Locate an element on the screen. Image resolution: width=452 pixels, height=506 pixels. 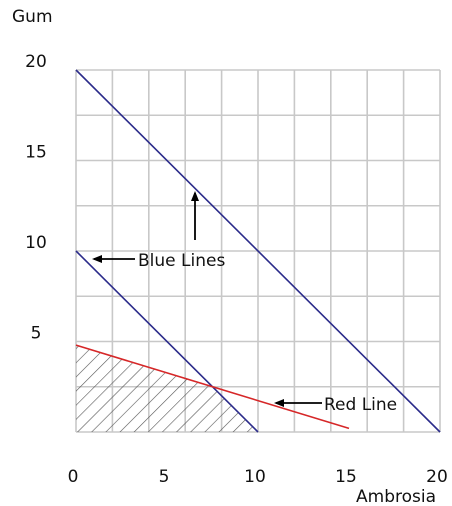
y-tick-label: 15 is located at coordinates (36, 153).